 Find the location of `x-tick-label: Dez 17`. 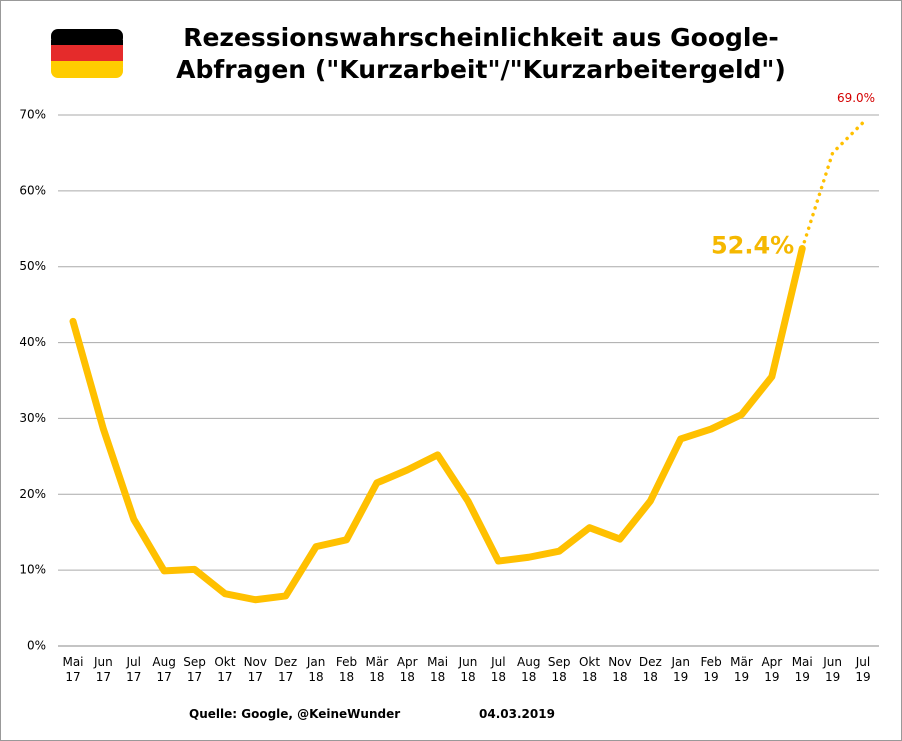

x-tick-label: Dez 17 is located at coordinates (286, 669).